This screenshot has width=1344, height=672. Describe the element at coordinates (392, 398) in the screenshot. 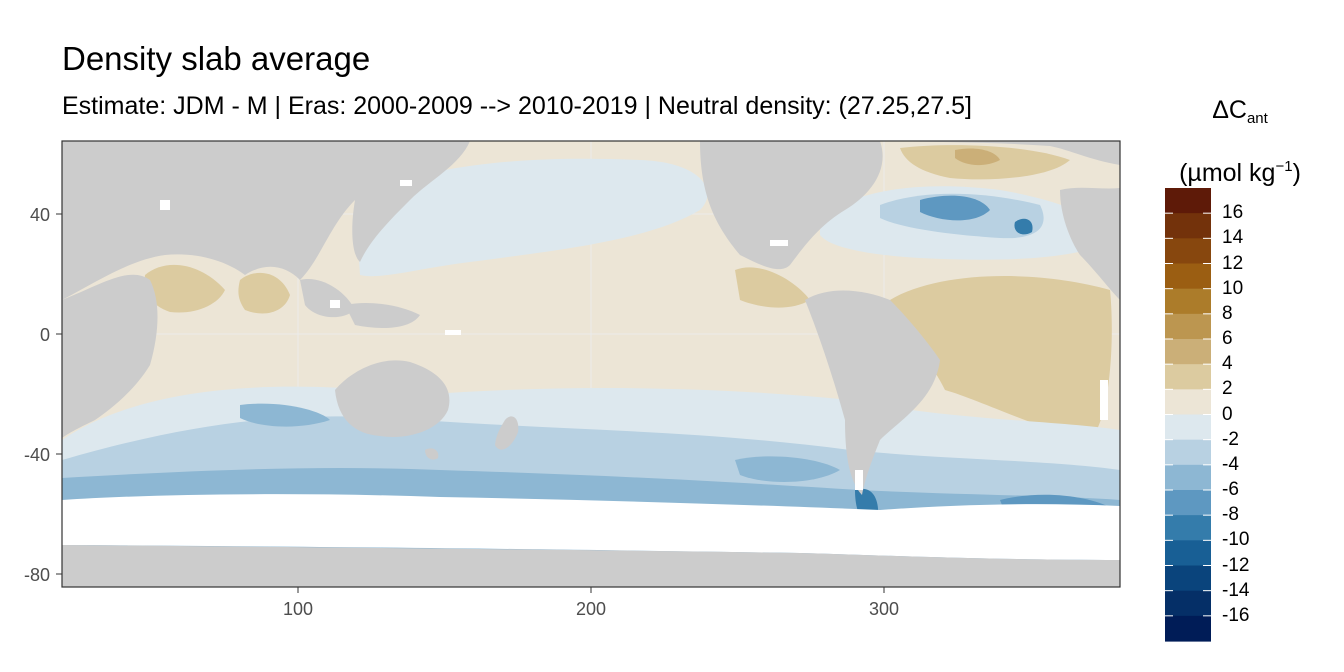

I see `australia` at that location.